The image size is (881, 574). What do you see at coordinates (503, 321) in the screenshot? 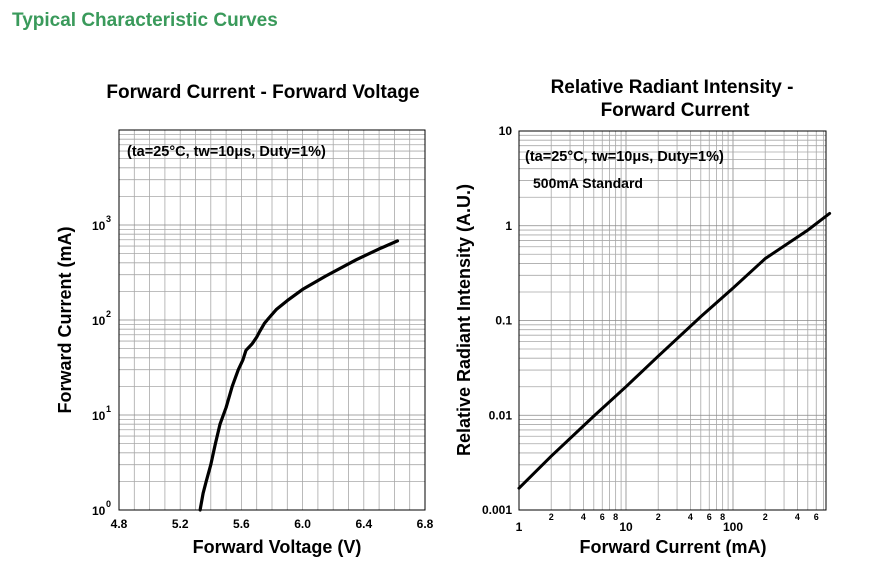
I see `chart2-y-tick: 0.1` at bounding box center [503, 321].